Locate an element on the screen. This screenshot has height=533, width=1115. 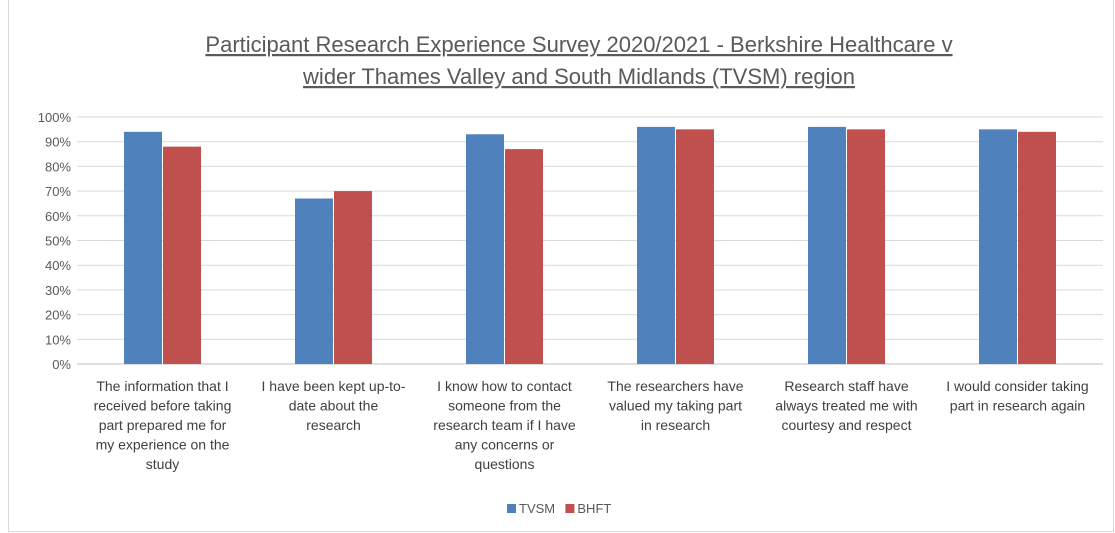
y-tick-label: 70% is located at coordinates (58, 191).